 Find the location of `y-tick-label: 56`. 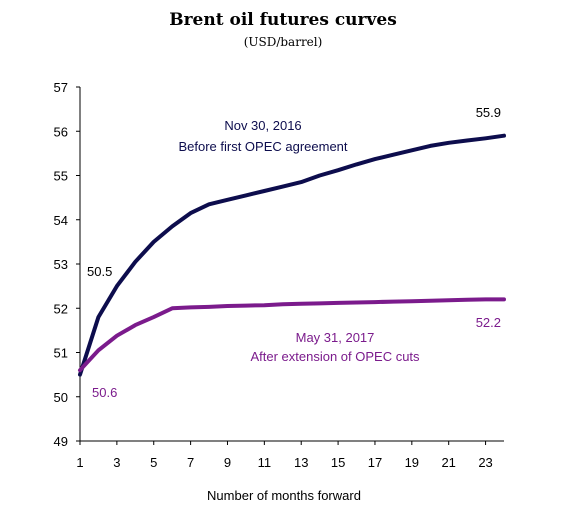

y-tick-label: 56 is located at coordinates (61, 131).